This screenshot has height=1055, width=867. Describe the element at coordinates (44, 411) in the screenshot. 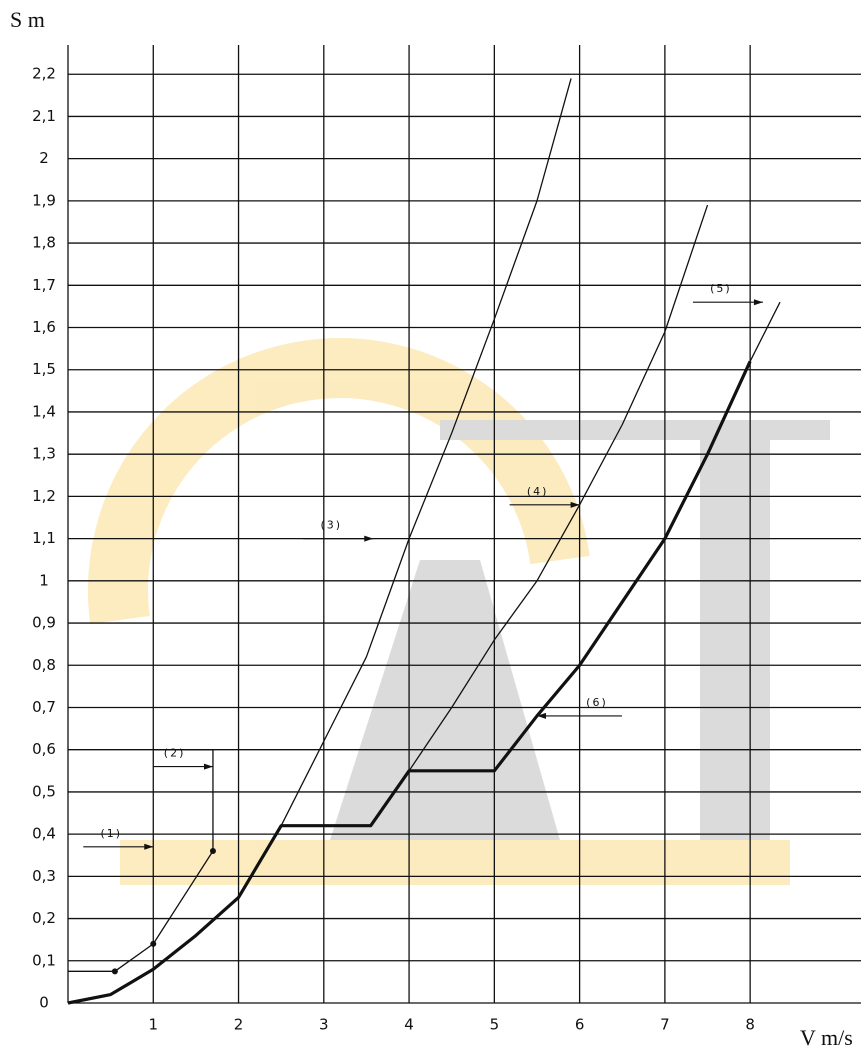

I see `y-tick-label: 1,4` at that location.